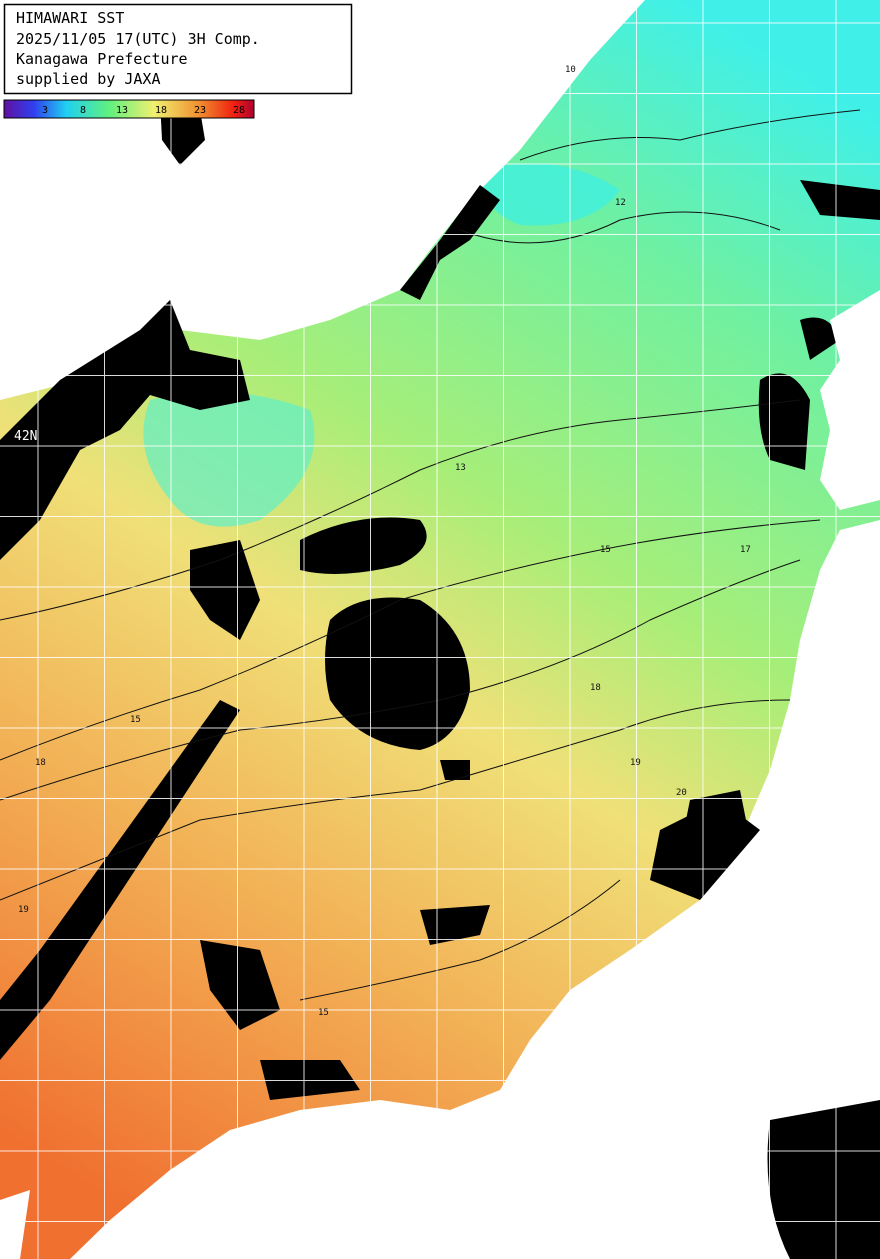 Image resolution: width=880 pixels, height=1259 pixels. What do you see at coordinates (25, 436) in the screenshot?
I see `latitude-label: 42N` at bounding box center [25, 436].